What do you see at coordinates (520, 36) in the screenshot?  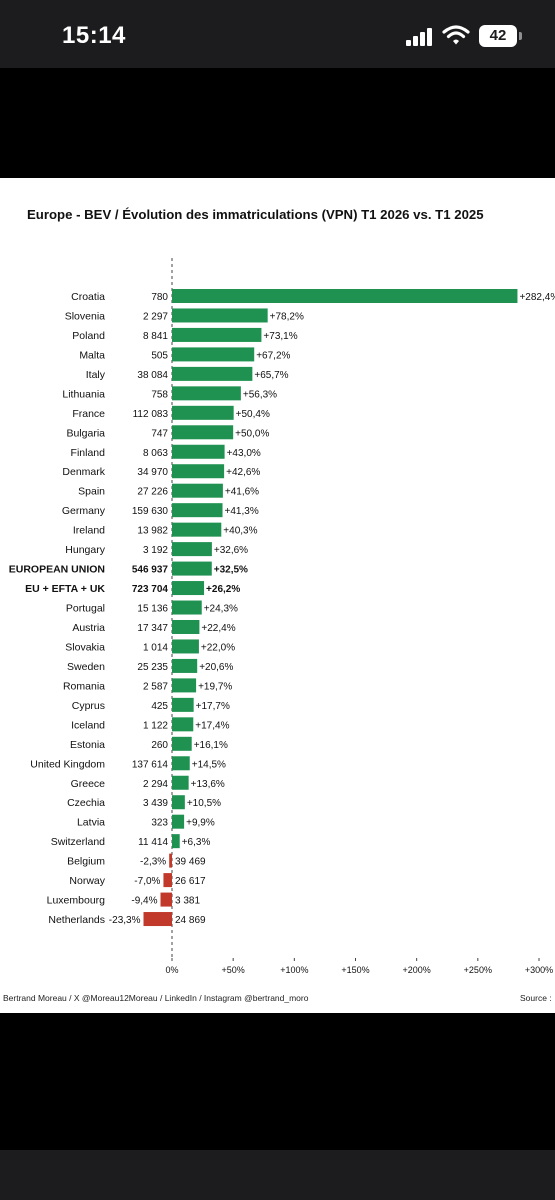 I see `battery-tip` at bounding box center [520, 36].